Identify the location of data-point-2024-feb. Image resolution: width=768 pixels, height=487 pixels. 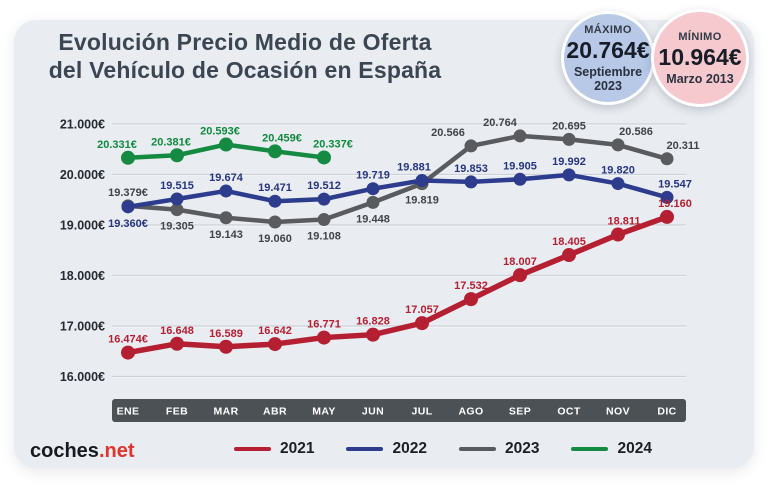
(177, 155).